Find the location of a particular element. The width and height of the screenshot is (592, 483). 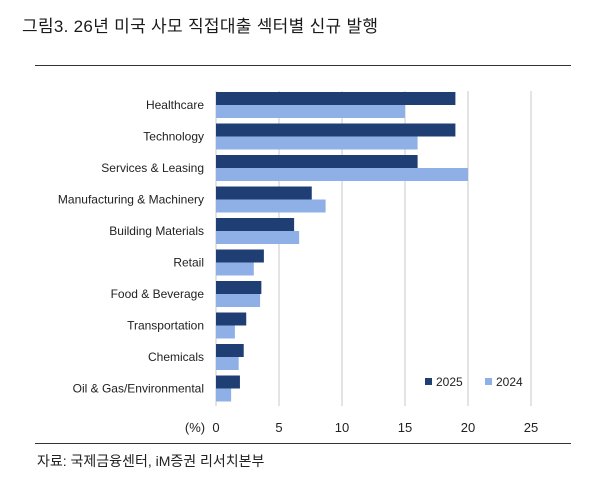

axis-unit-label: (%) is located at coordinates (195, 427).